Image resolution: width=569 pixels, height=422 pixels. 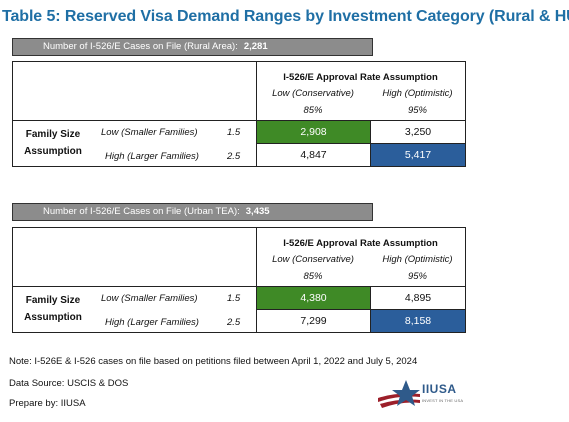 I want to click on urban-cases-value: 3,435, so click(x=257, y=211).